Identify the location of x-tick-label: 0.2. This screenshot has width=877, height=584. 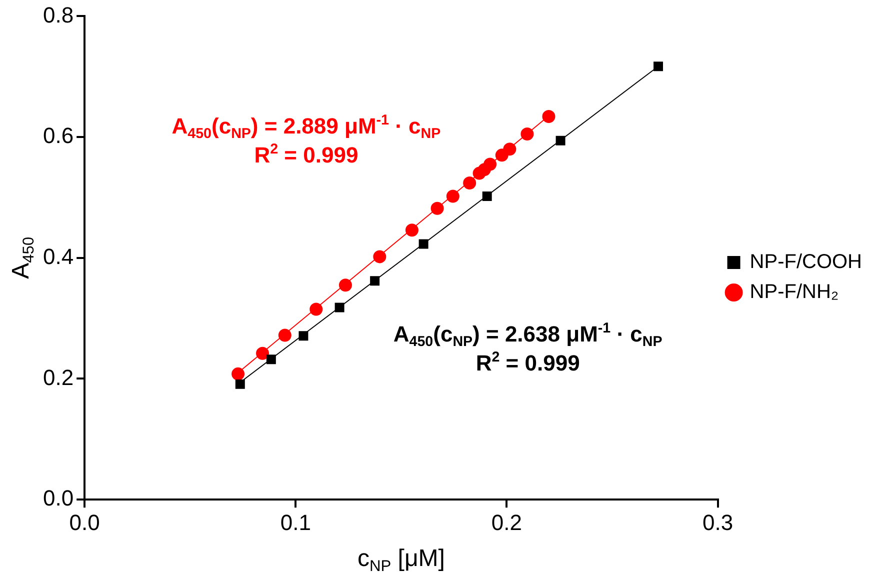
(506, 522).